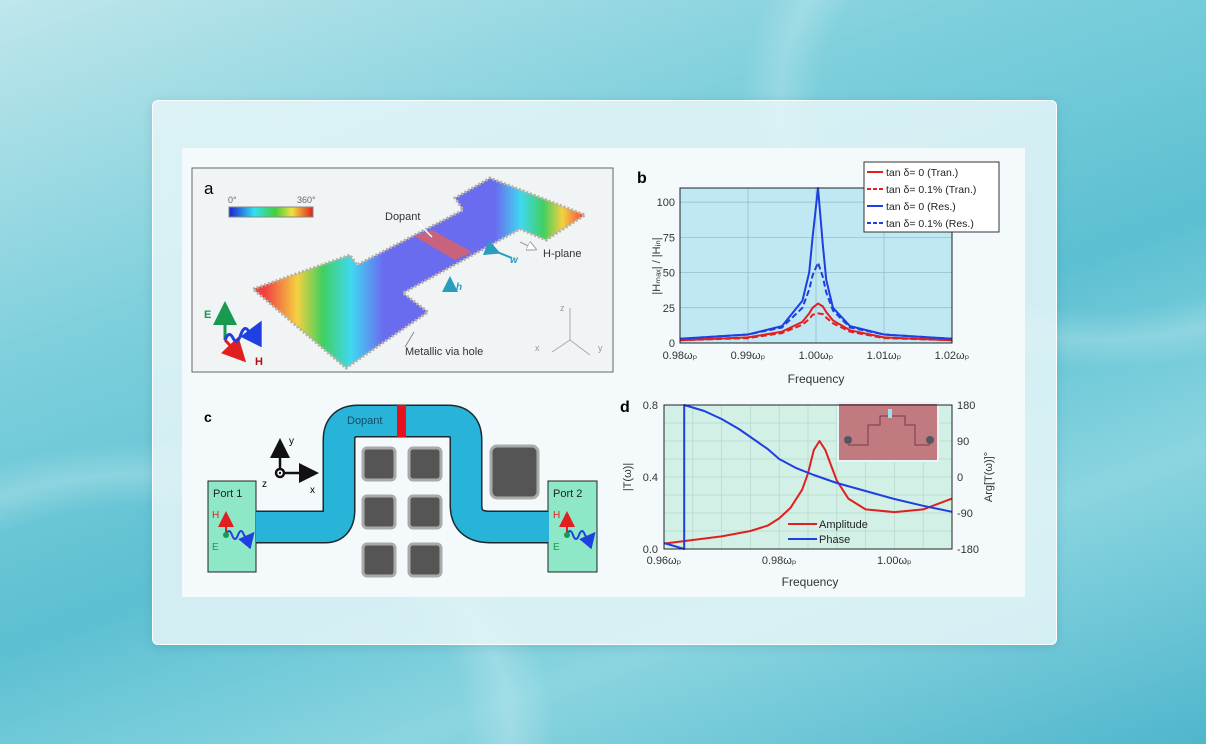 Image resolution: width=1206 pixels, height=744 pixels. What do you see at coordinates (514, 260) in the screenshot?
I see `w-label: w` at bounding box center [514, 260].